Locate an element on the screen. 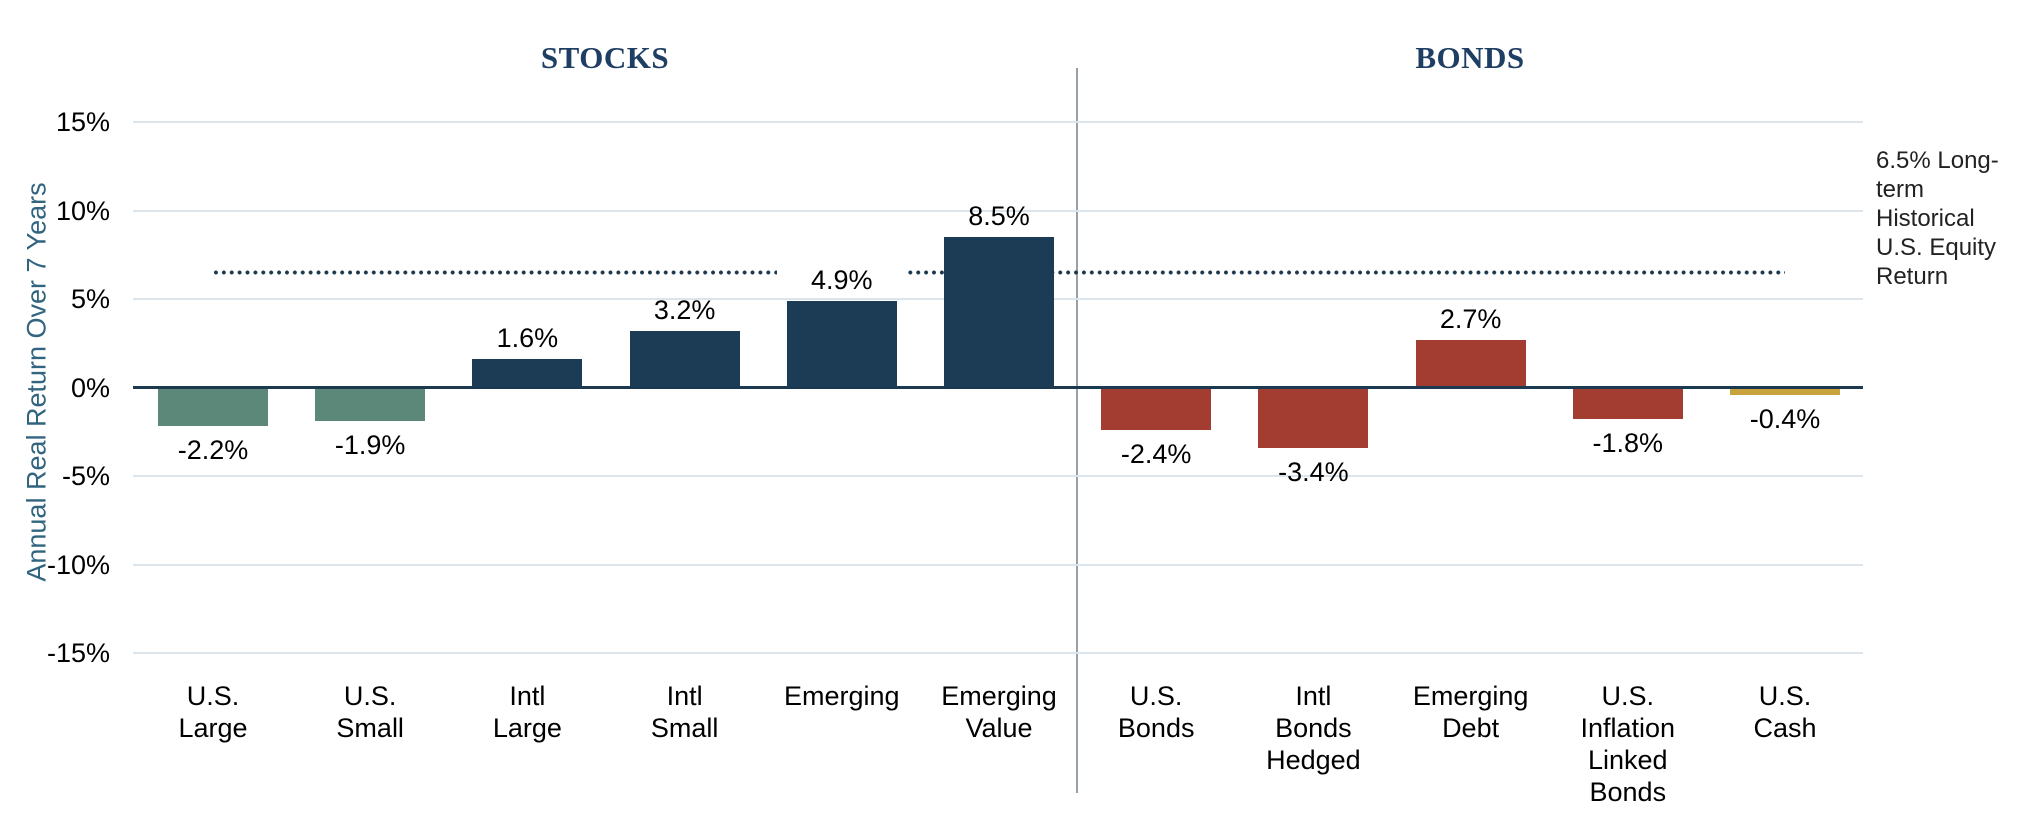 This screenshot has height=826, width=2018. y-tick-label-10%: 10% is located at coordinates (82, 210).